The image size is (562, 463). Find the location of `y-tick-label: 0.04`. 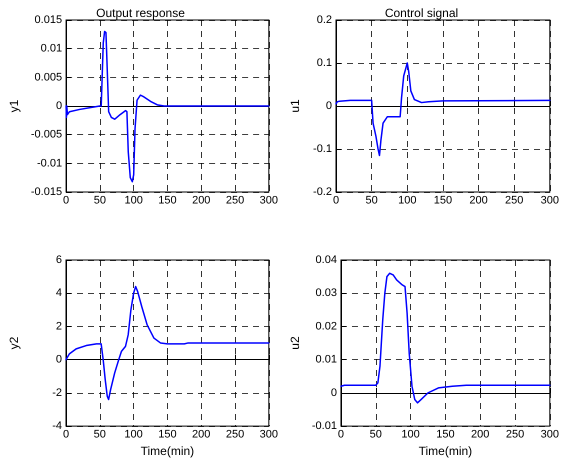

y-tick-label: 0.04 is located at coordinates (326, 260).